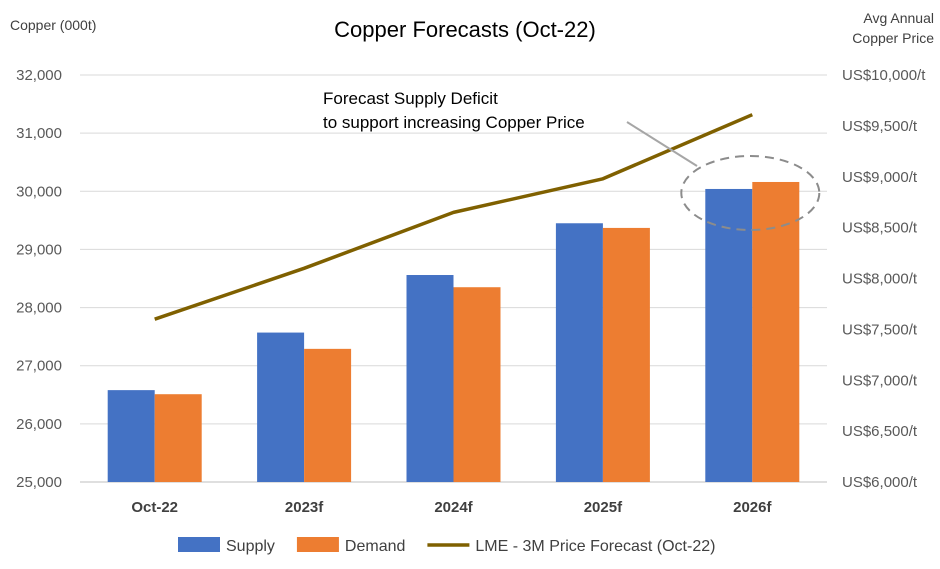 This screenshot has width=940, height=569. I want to click on x-tick-label: 2023f, so click(304, 507).